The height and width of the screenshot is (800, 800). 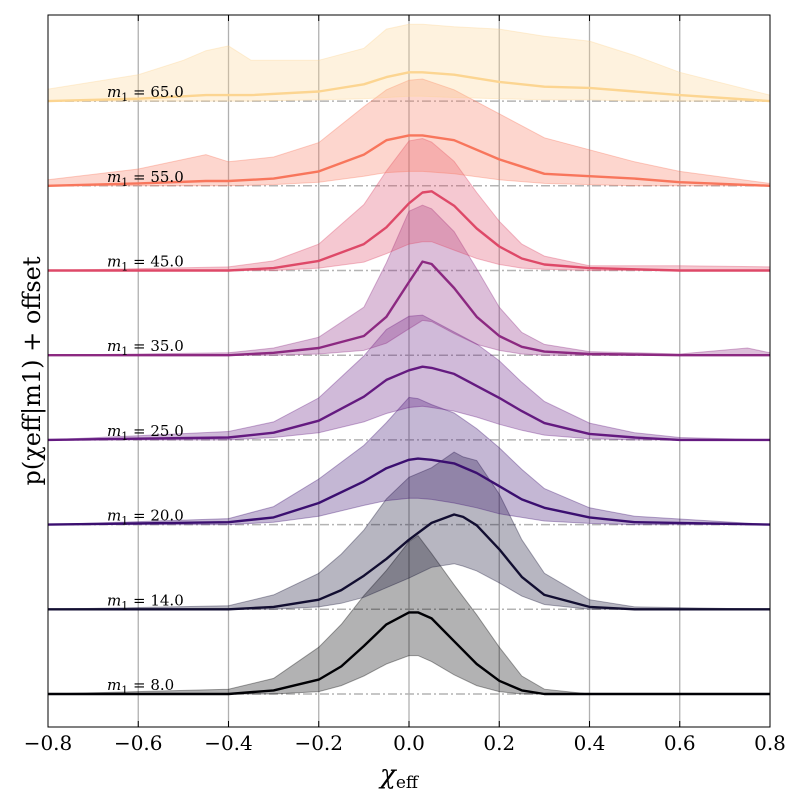 I want to click on curve-label-value: = 14.0, so click(x=156, y=600).